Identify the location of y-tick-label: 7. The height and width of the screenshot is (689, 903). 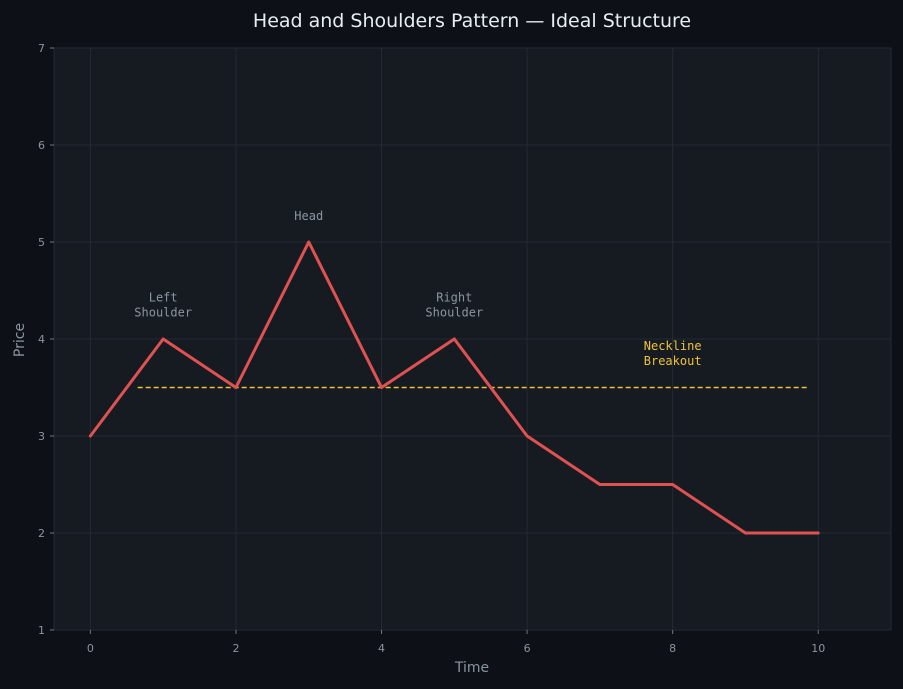
(41, 48).